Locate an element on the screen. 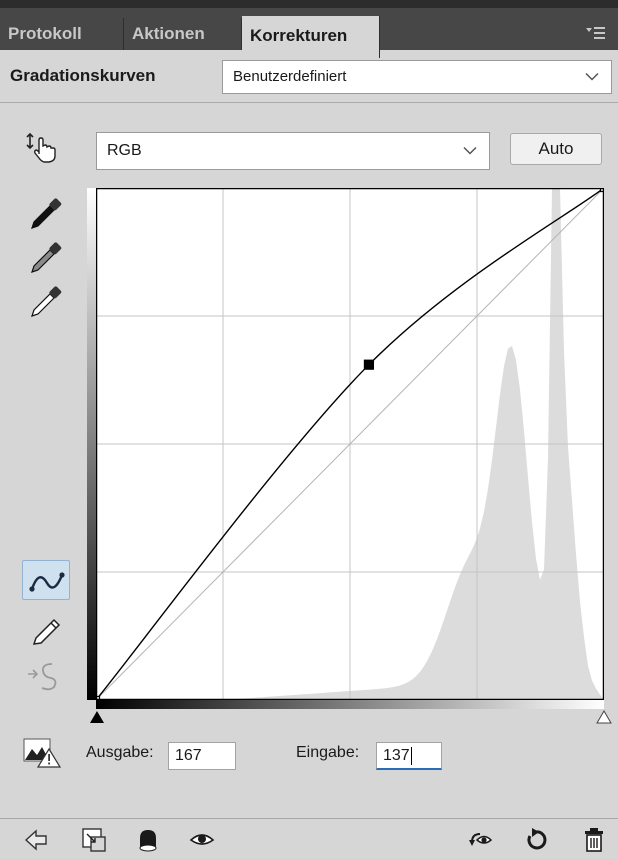 This screenshot has width=618, height=859. text-caret is located at coordinates (411, 755).